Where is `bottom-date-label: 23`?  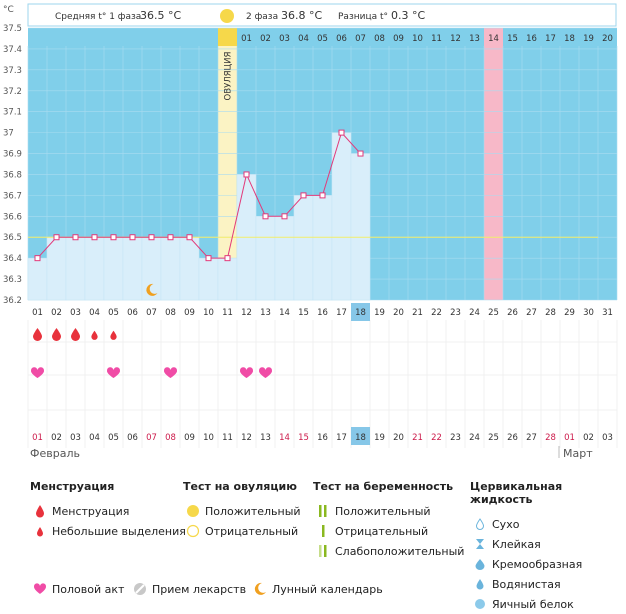
bottom-date-label: 23 is located at coordinates (455, 438).